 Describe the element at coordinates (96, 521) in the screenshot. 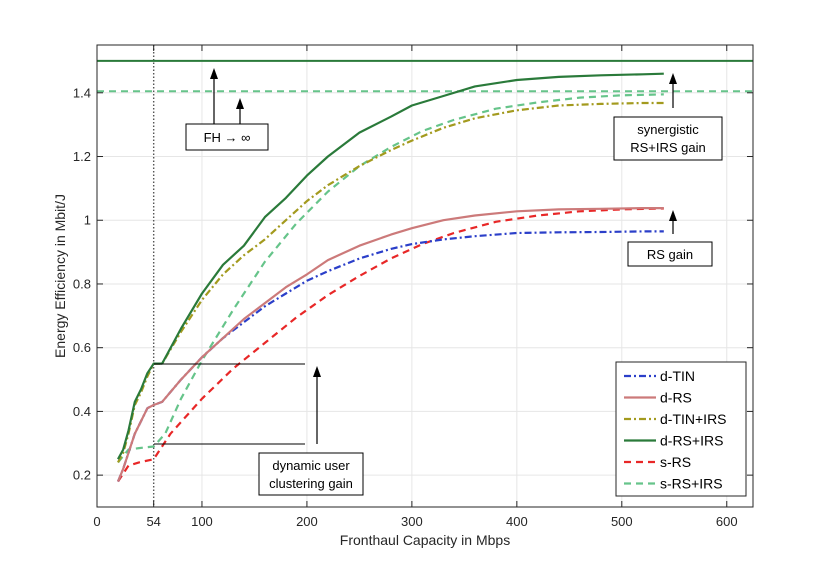

I see `x-tick-label-0: 0` at that location.